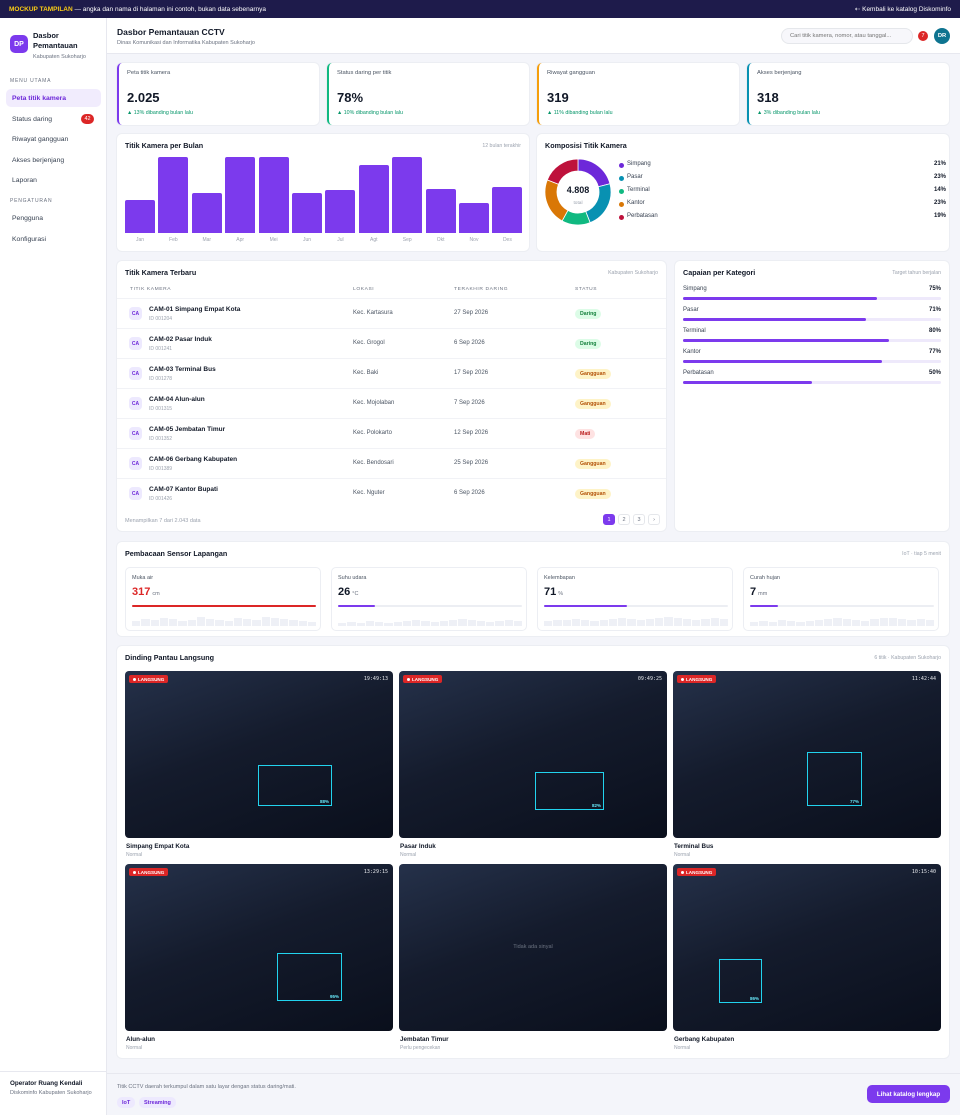 The height and width of the screenshot is (1115, 960). What do you see at coordinates (533, 754) in the screenshot?
I see `video-feed: LANGSUNG 09:49:25 82%` at bounding box center [533, 754].